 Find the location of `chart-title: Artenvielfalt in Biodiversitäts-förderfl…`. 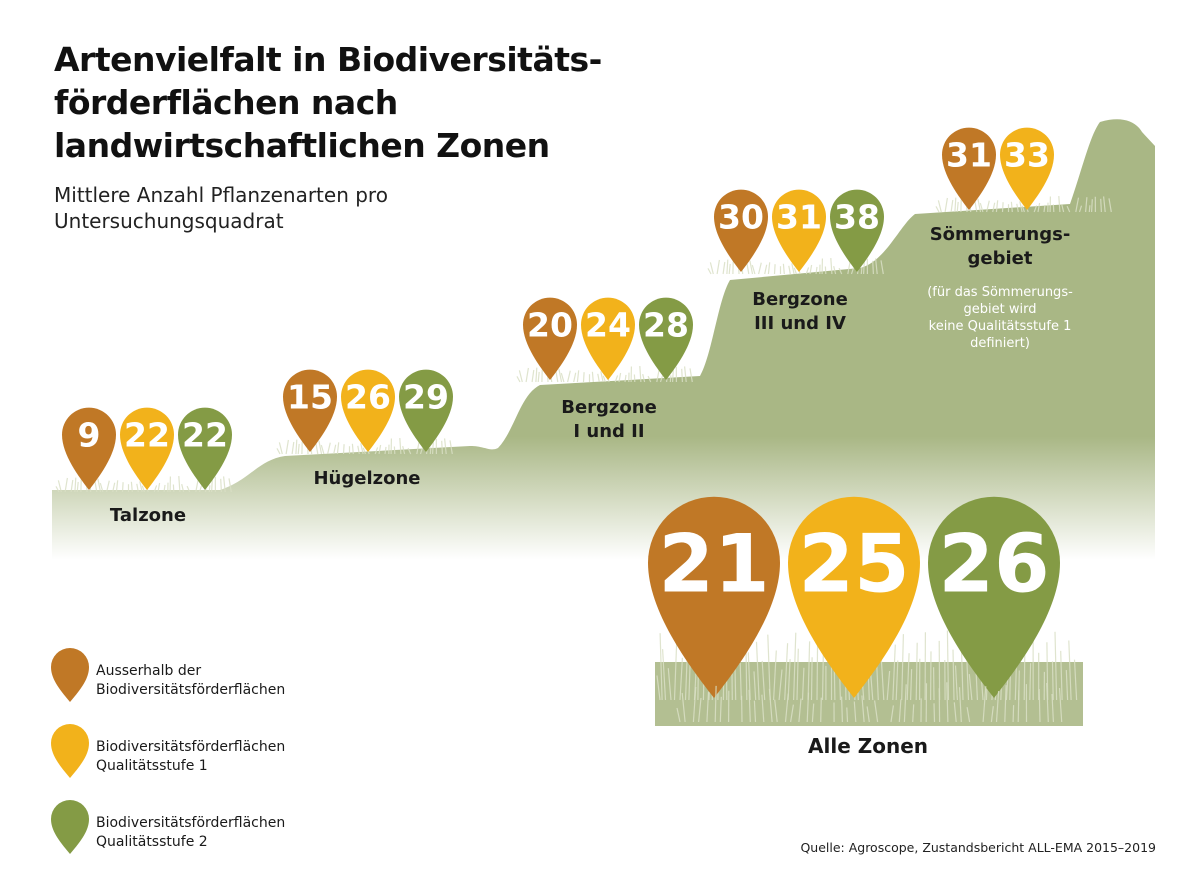

chart-title: Artenvielfalt in Biodiversitäts-förderfl… is located at coordinates (328, 102).